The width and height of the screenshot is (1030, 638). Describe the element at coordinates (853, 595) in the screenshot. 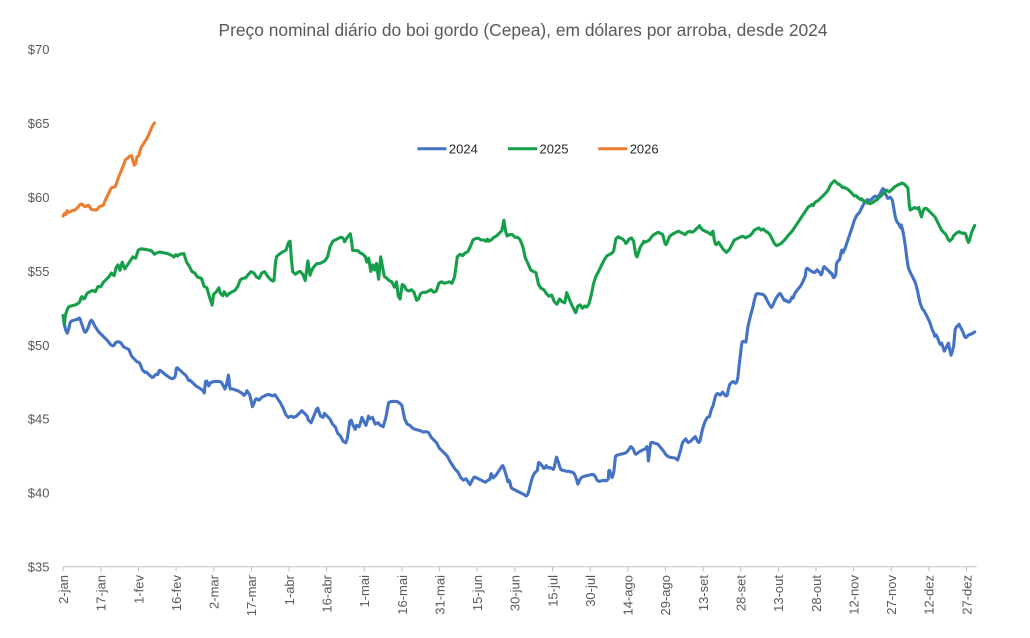

I see `svg-text: 12-nov` at that location.